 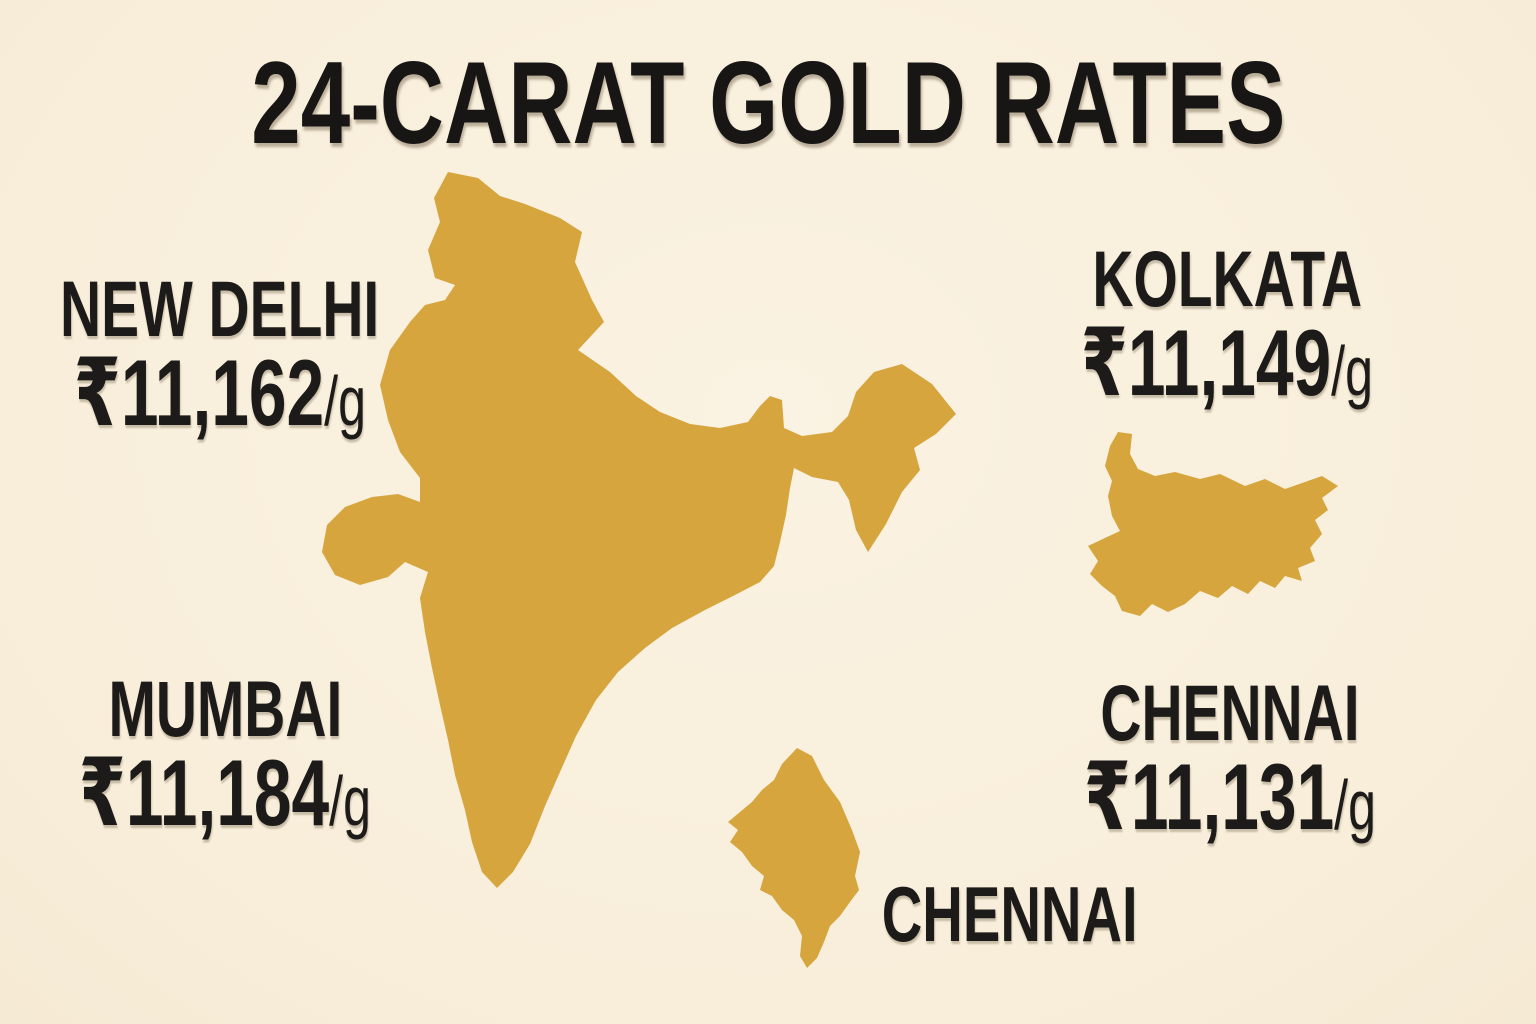 What do you see at coordinates (1230, 712) in the screenshot?
I see `city-label-chennai: CHENNAI` at bounding box center [1230, 712].